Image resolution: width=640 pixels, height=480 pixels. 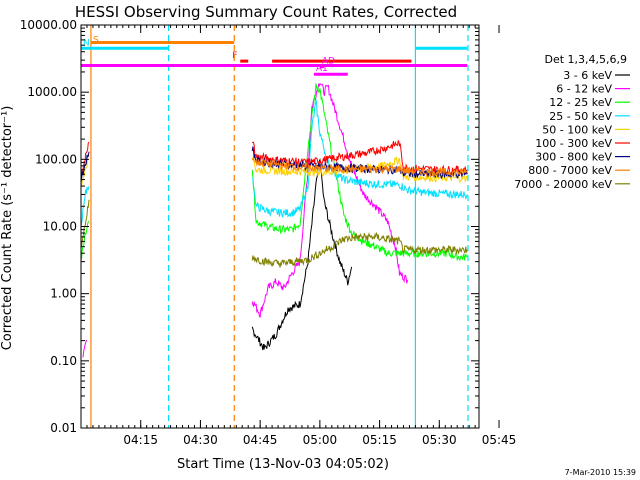 What do you see at coordinates (580, 102) in the screenshot?
I see `legend-entry-2: 12 - 25 keV` at bounding box center [580, 102].